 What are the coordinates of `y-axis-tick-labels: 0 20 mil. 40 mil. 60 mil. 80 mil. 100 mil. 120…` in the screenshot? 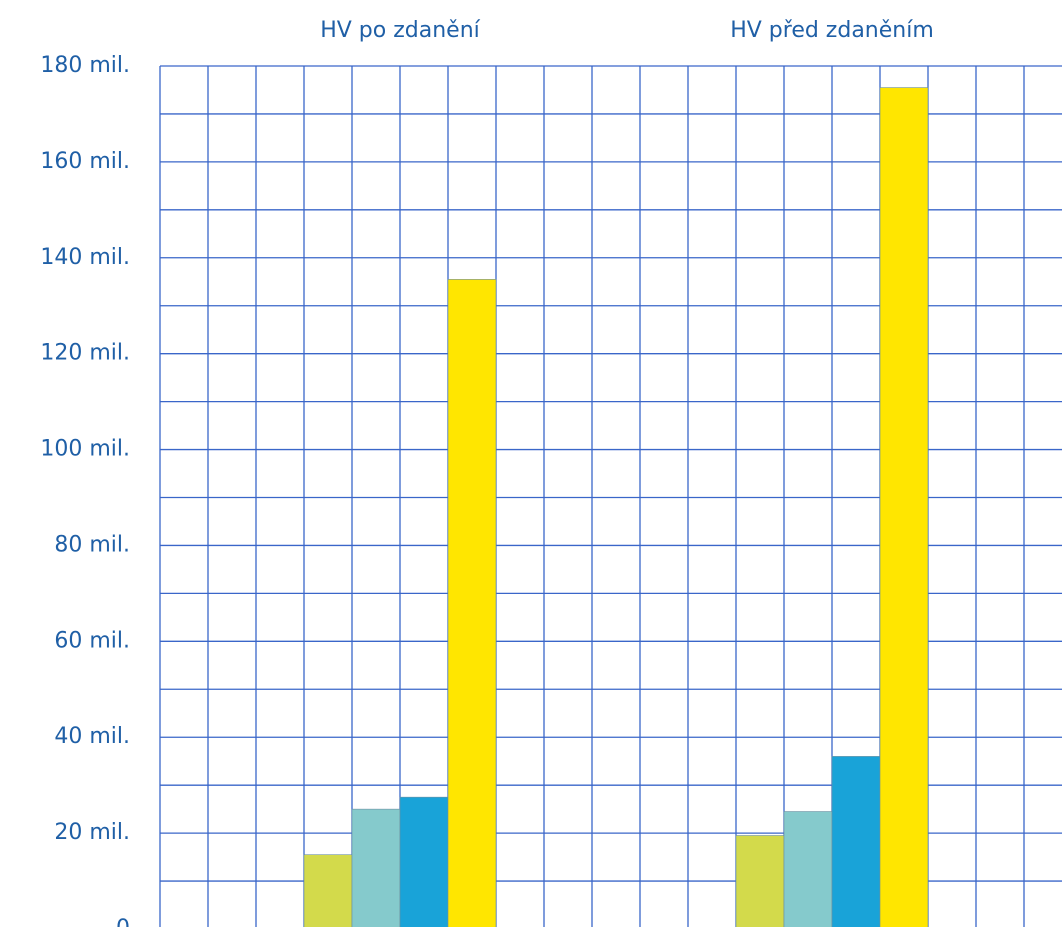 It's located at (85, 490).